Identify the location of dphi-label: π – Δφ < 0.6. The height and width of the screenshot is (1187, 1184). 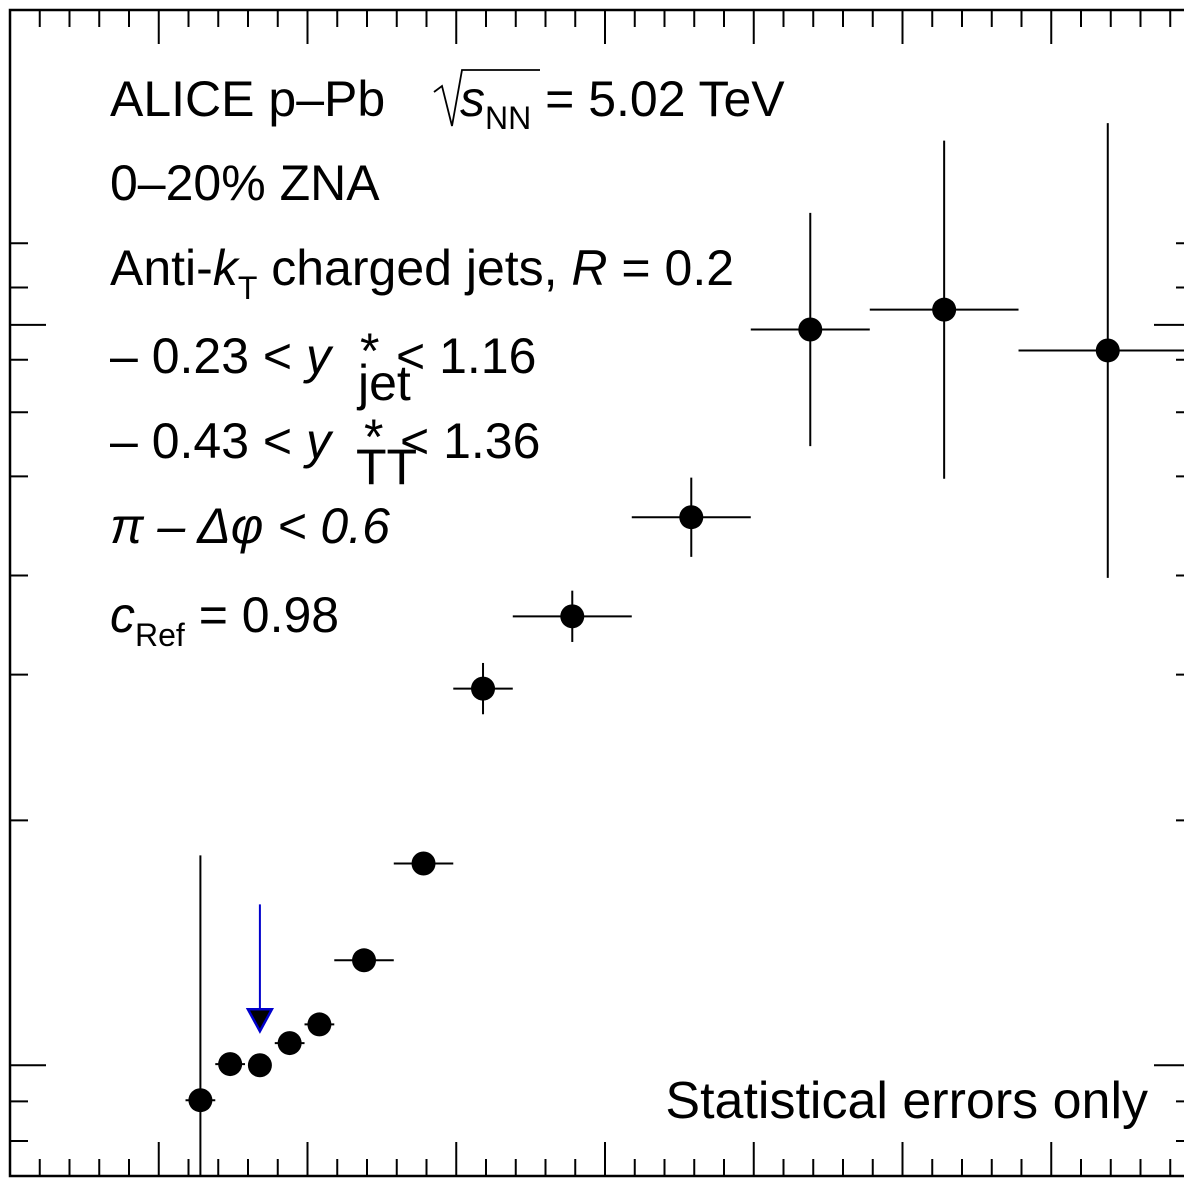
(250, 526).